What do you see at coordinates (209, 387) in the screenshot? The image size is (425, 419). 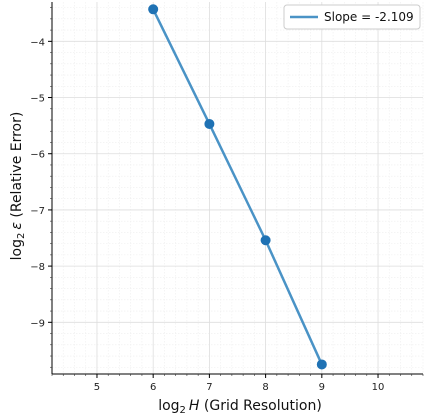 I see `x-tick-label: 7` at bounding box center [209, 387].